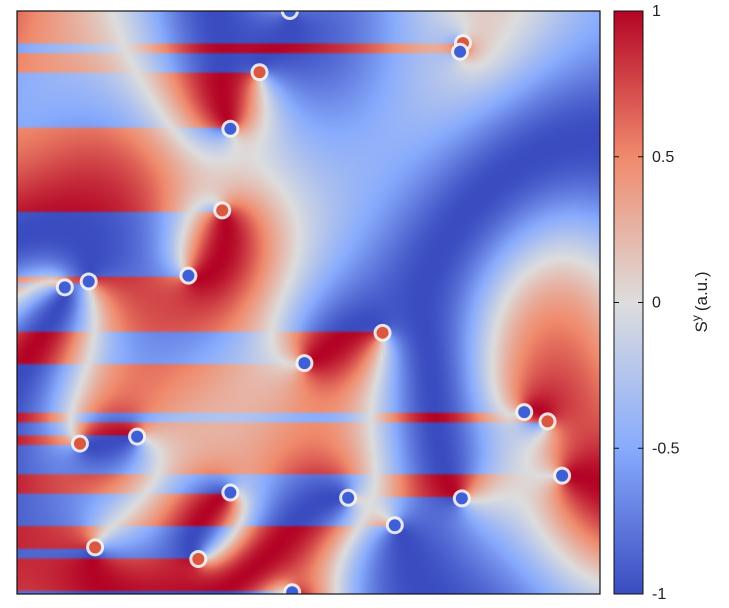  I want to click on colorbar-label: Sy (a.u.), so click(700, 301).